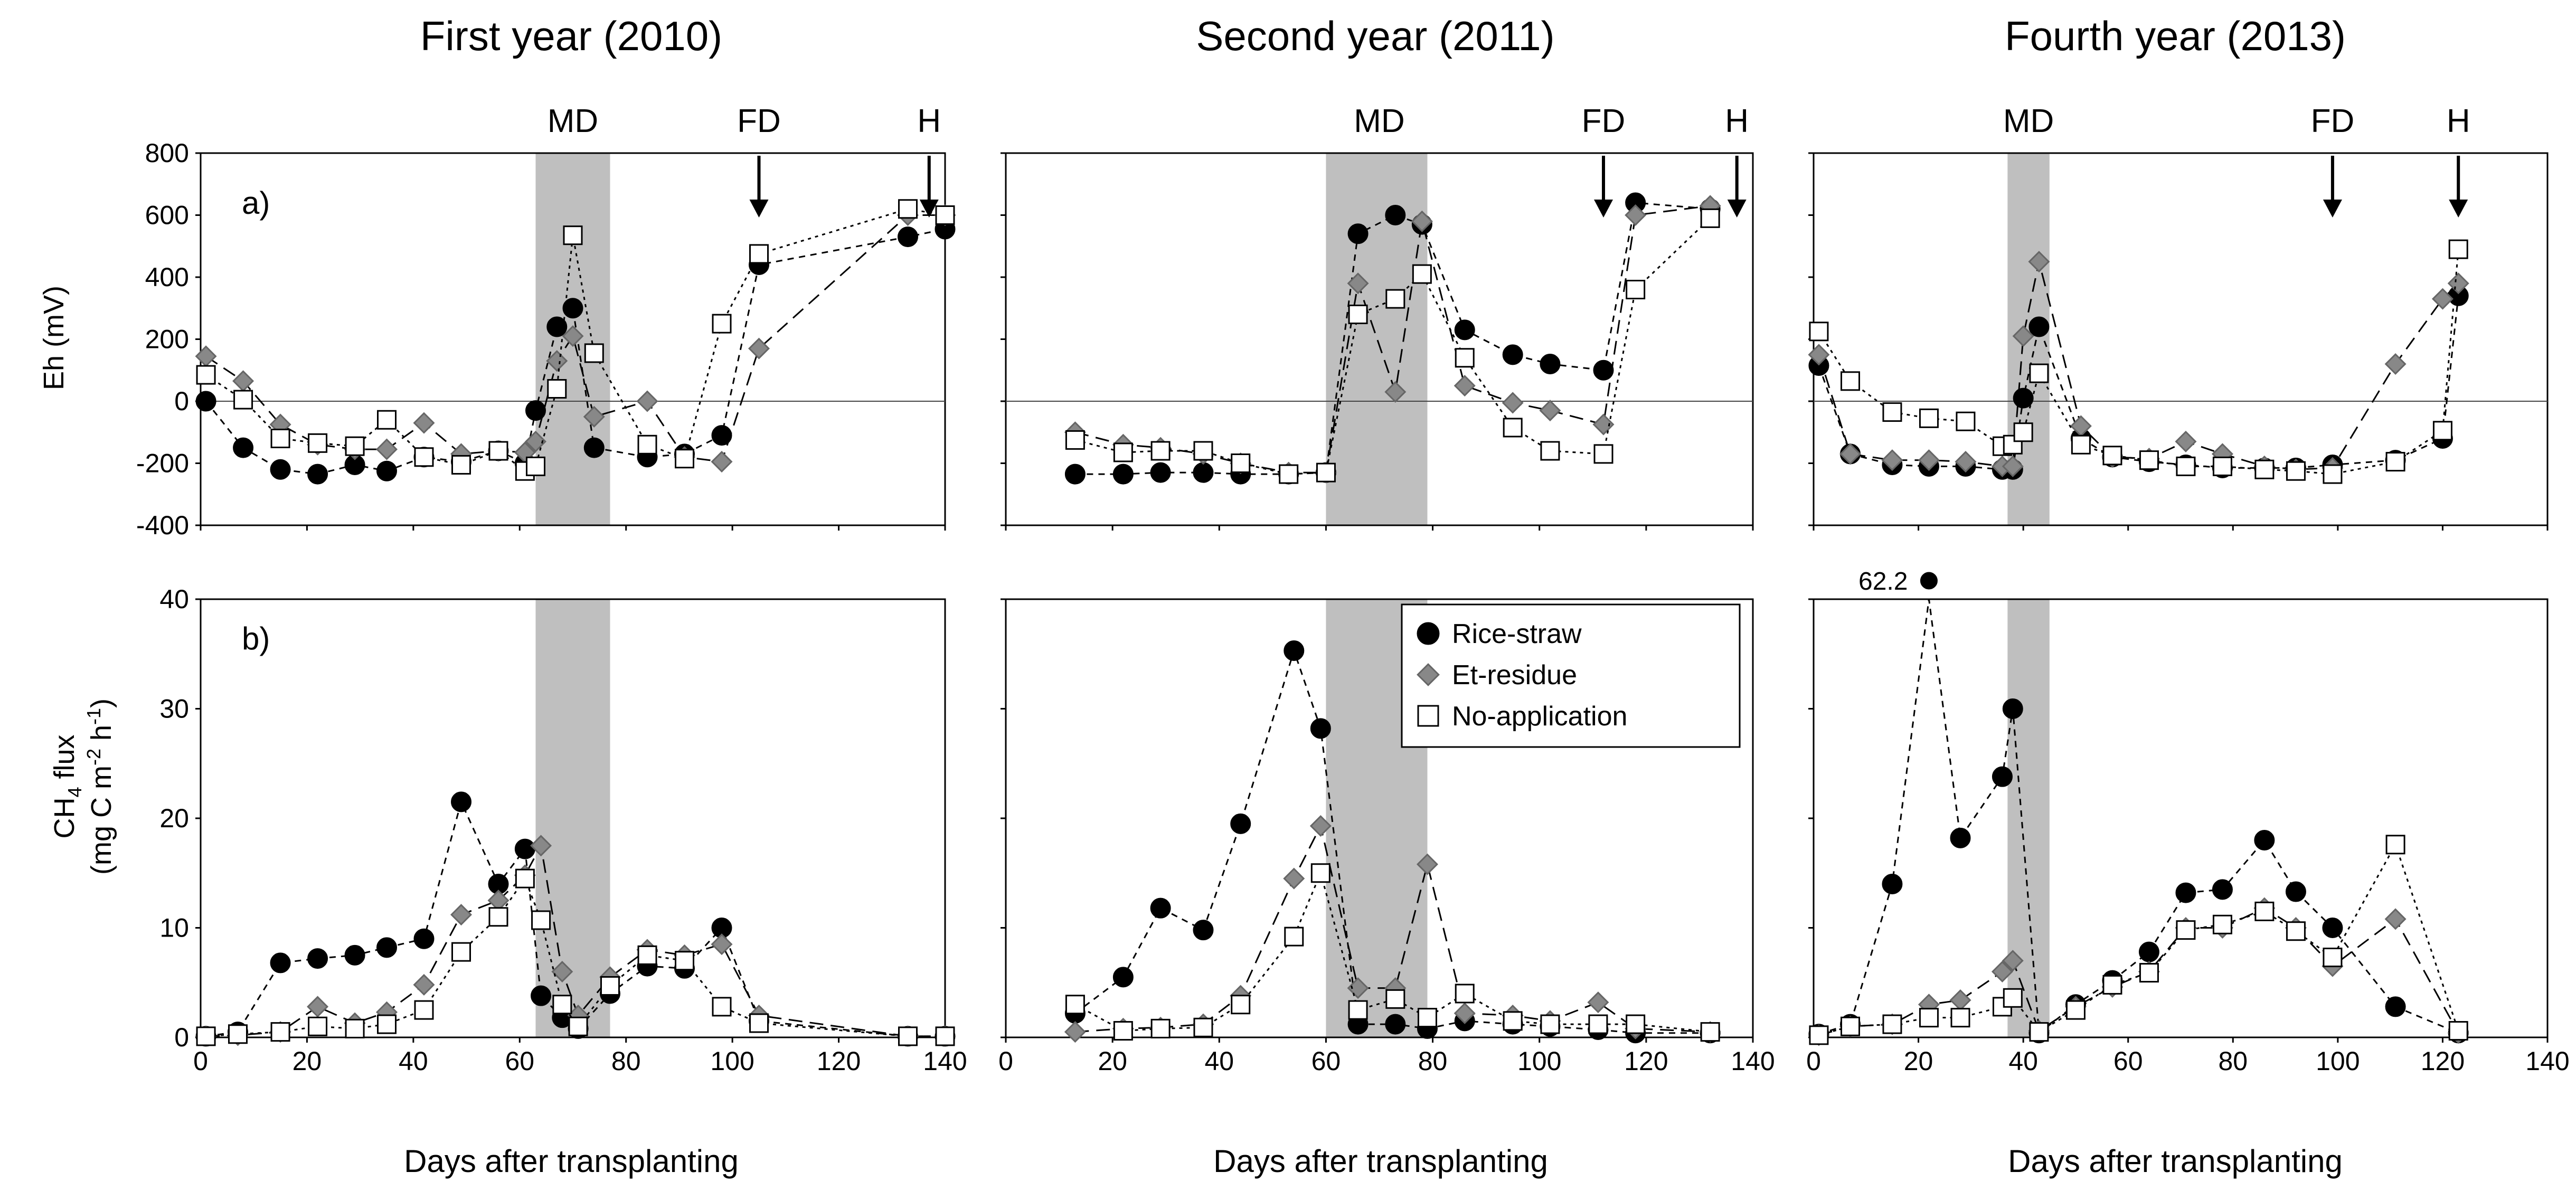 This screenshot has width=2576, height=1191. What do you see at coordinates (167, 153) in the screenshot?
I see `y-tick-label: 800` at bounding box center [167, 153].